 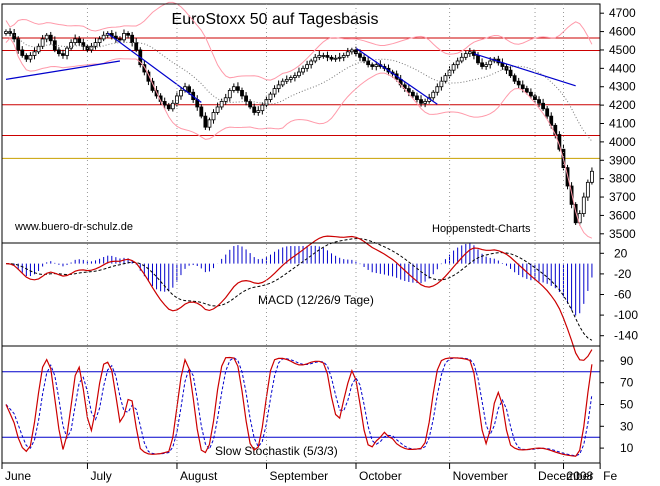 What do you see at coordinates (622, 13) in the screenshot?
I see `price-tick-label: 4700` at bounding box center [622, 13].